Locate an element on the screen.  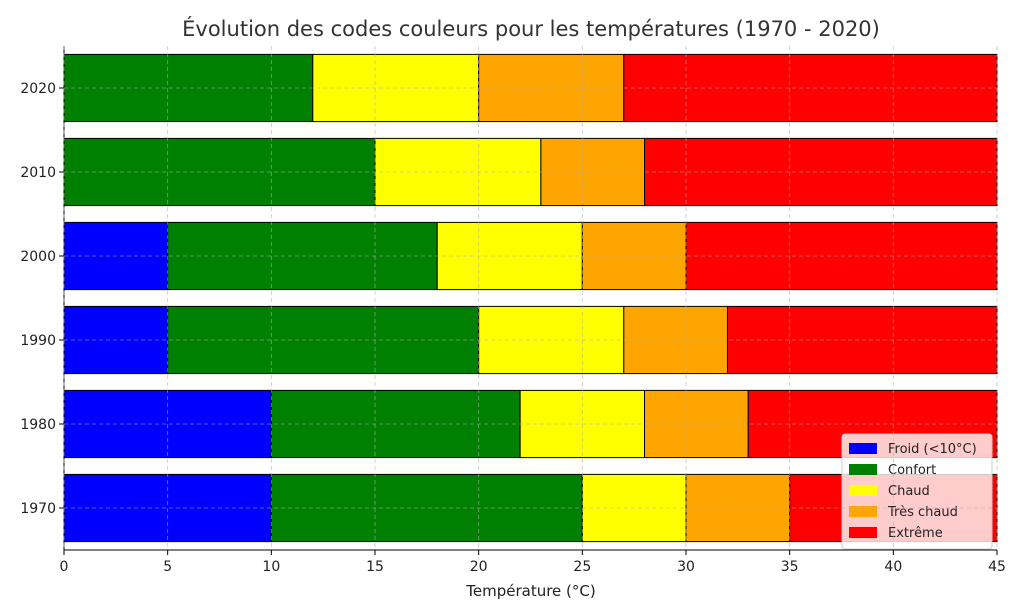
y-ticks: 1970 1980 1990 2000 2010 2020 is located at coordinates (42, 299).